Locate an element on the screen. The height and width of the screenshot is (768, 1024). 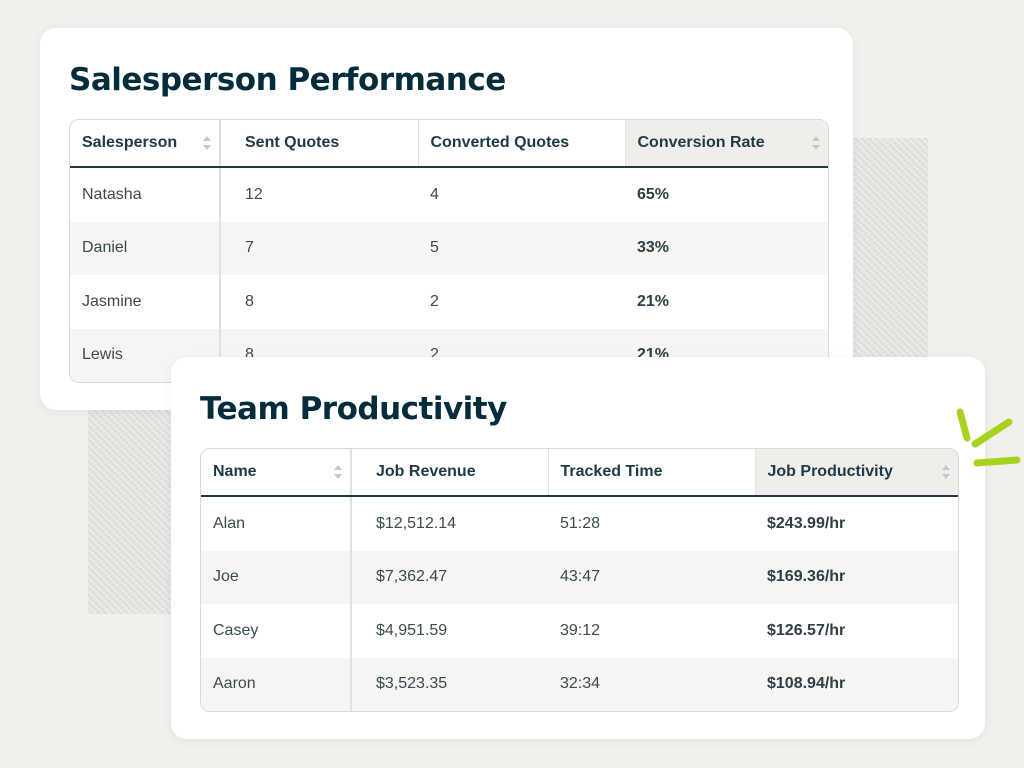
cell-name: Casey is located at coordinates (276, 631).